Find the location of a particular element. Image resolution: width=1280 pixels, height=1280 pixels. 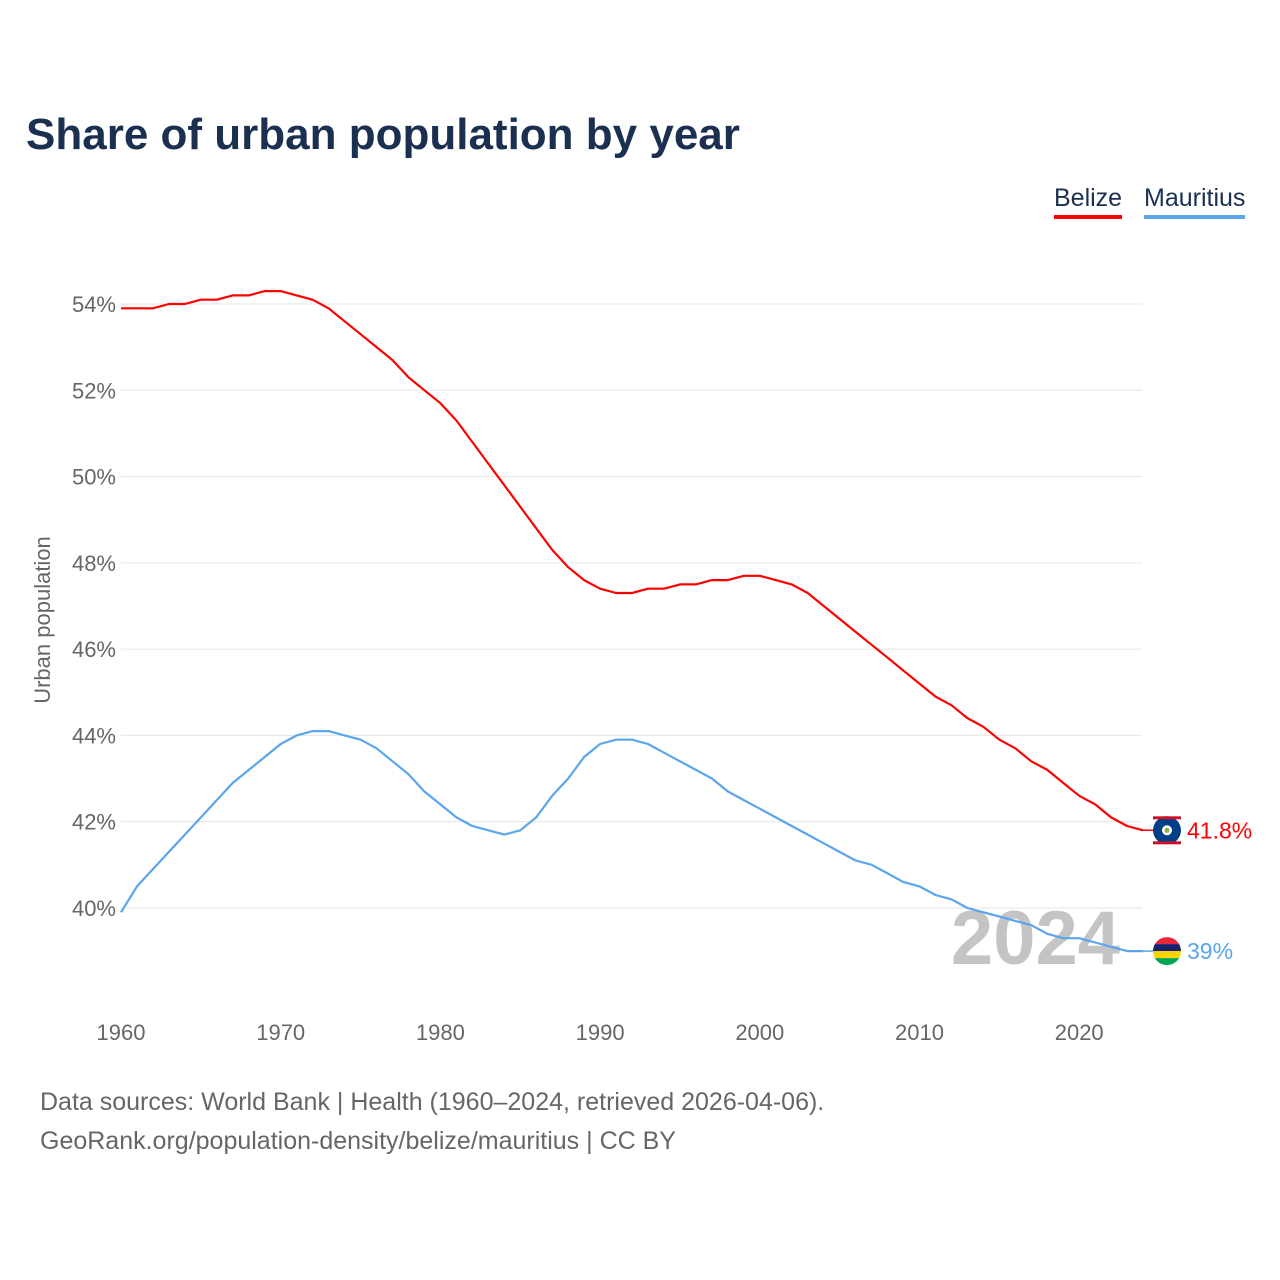

series-end-label: 39% is located at coordinates (1210, 951).